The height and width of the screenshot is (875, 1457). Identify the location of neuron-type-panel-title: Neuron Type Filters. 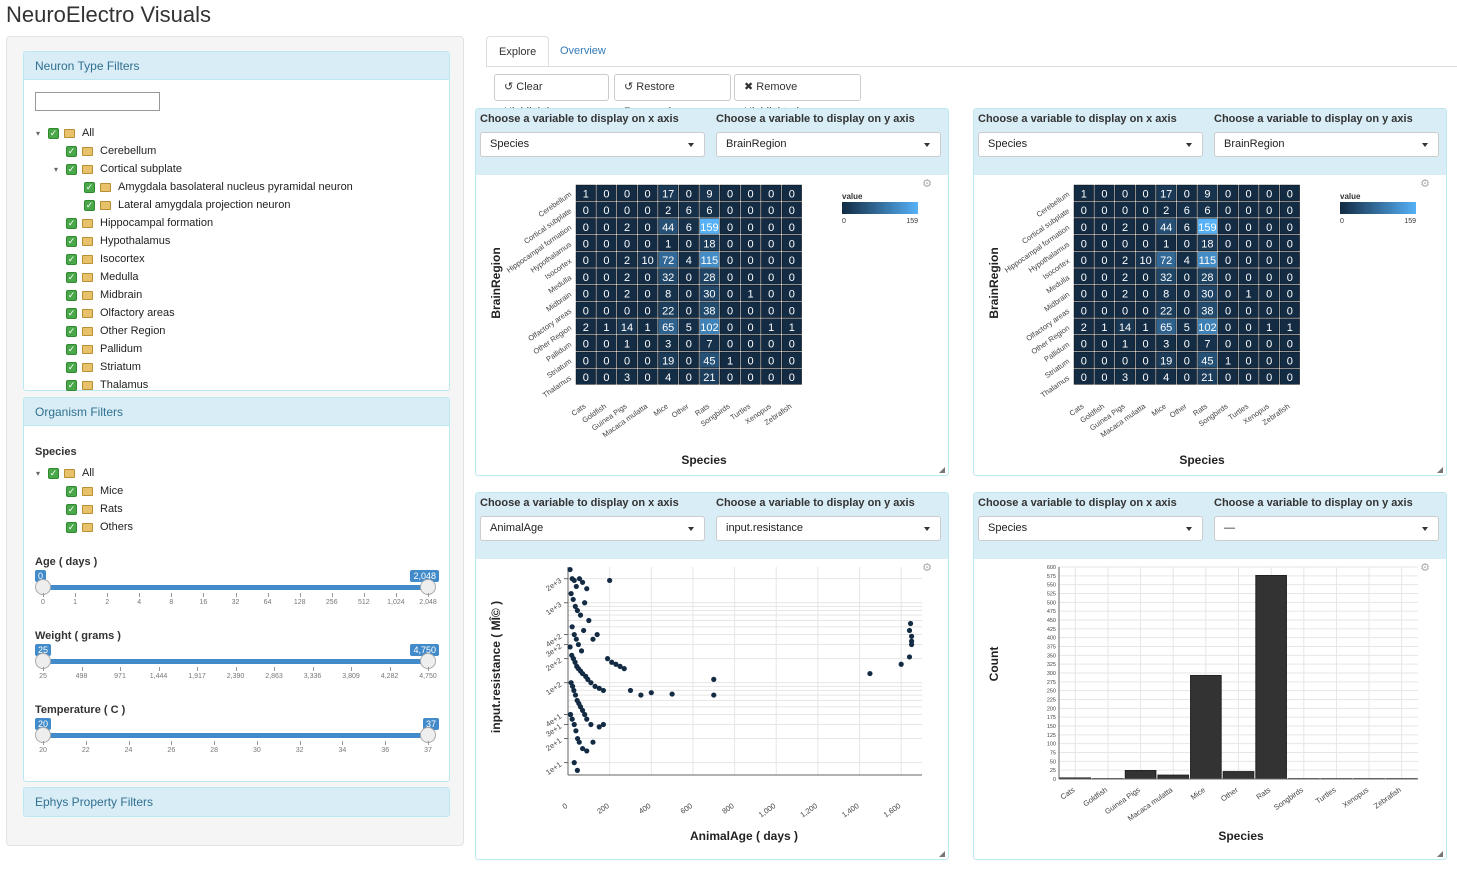
(236, 66).